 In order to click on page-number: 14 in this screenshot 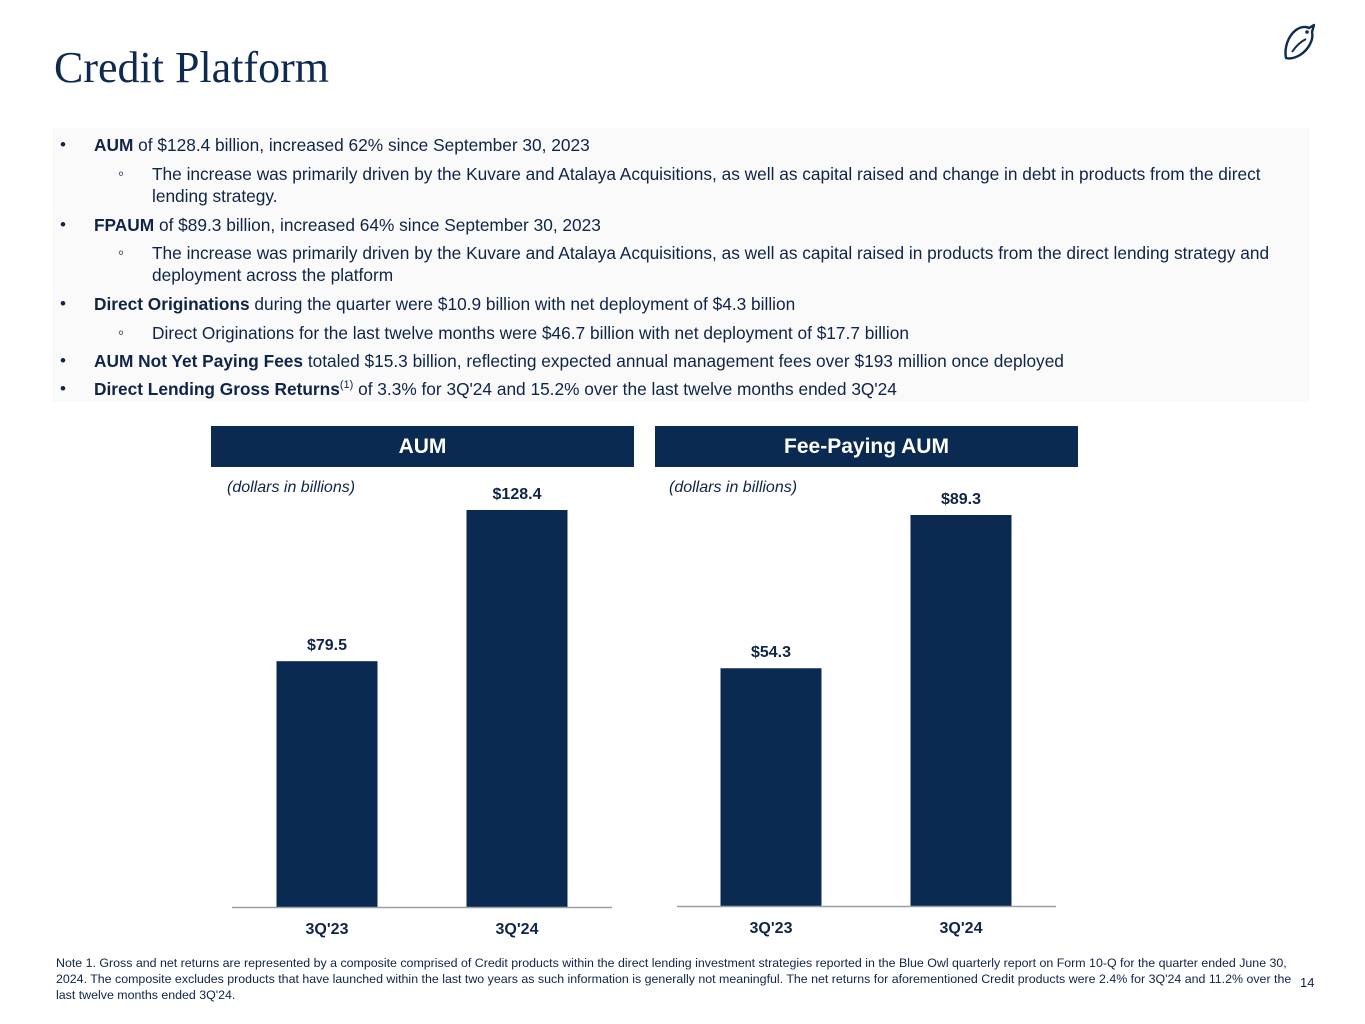, I will do `click(1307, 982)`.